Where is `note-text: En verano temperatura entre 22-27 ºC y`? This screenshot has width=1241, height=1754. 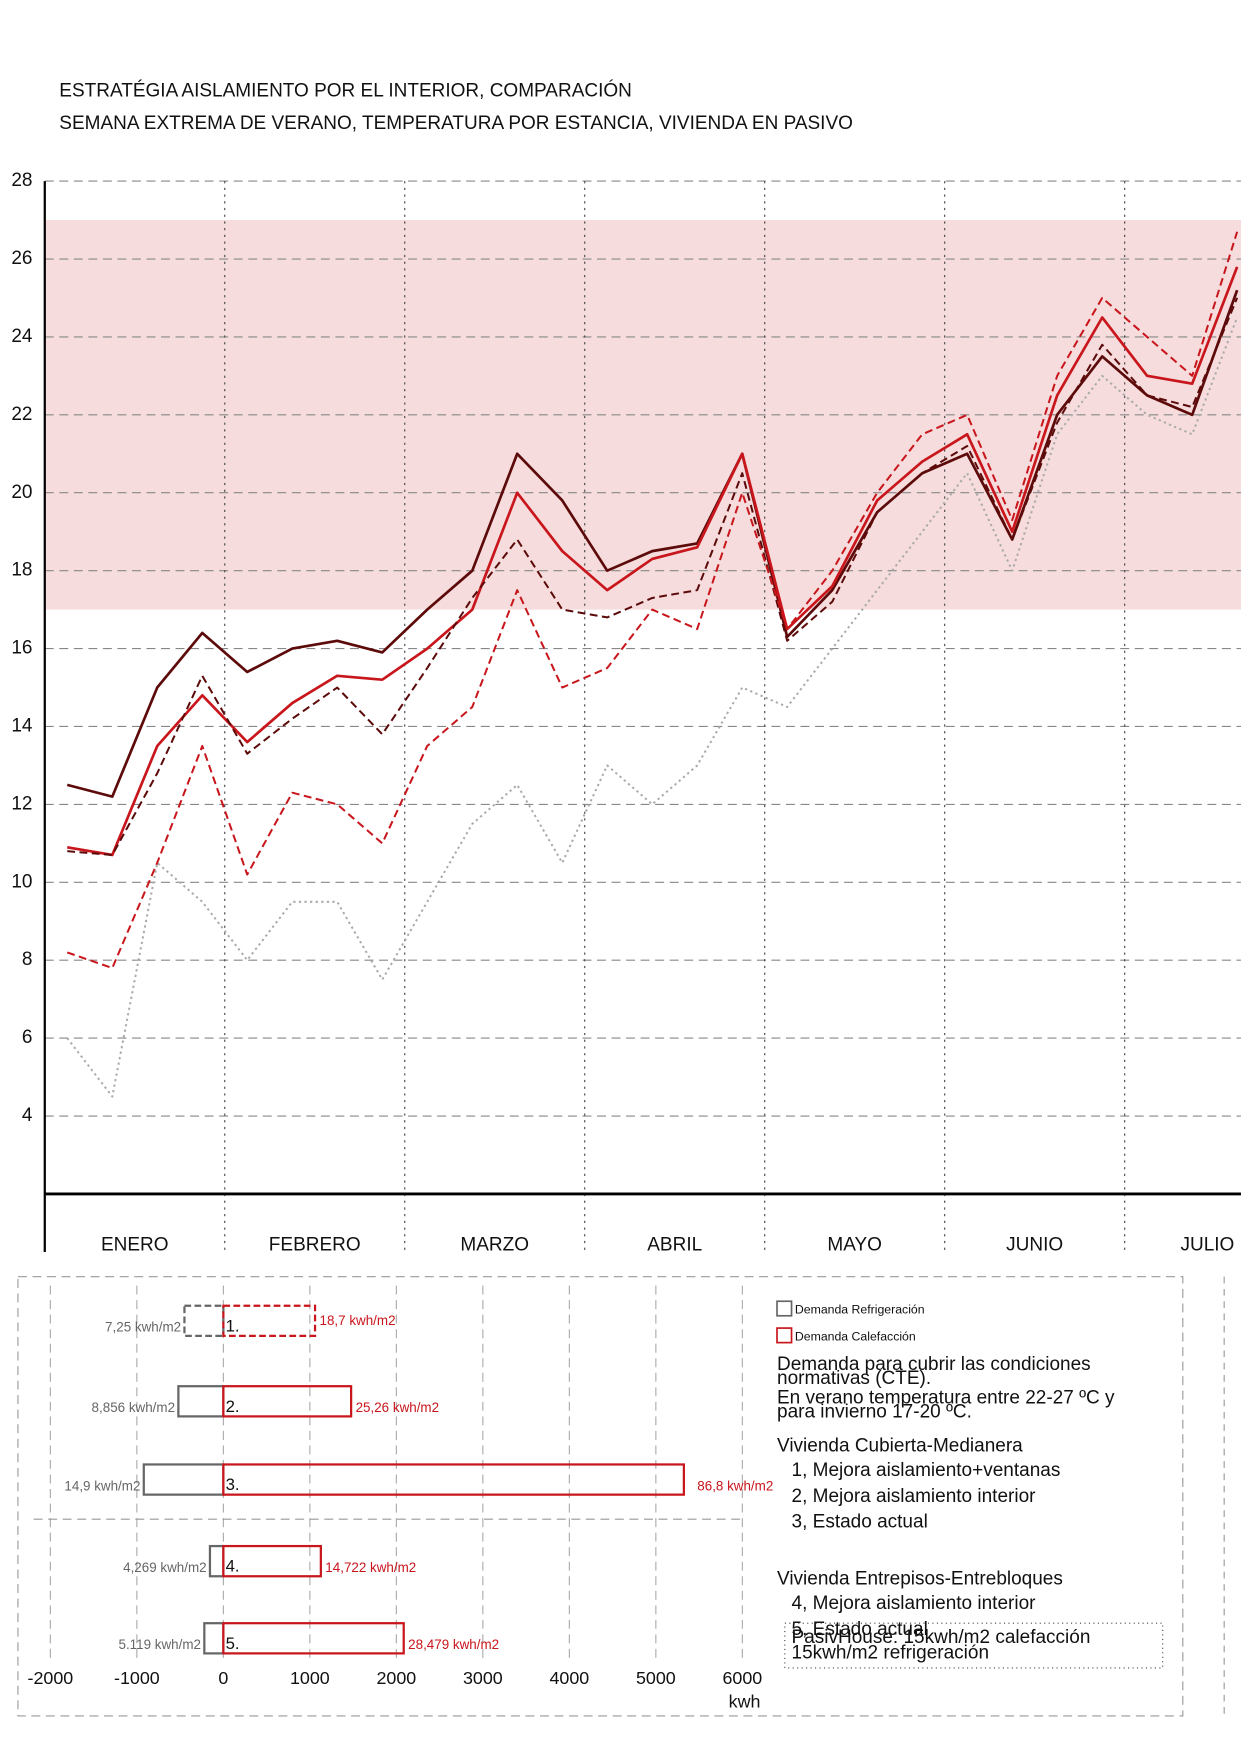
note-text: En verano temperatura entre 22-27 ºC y is located at coordinates (946, 1398).